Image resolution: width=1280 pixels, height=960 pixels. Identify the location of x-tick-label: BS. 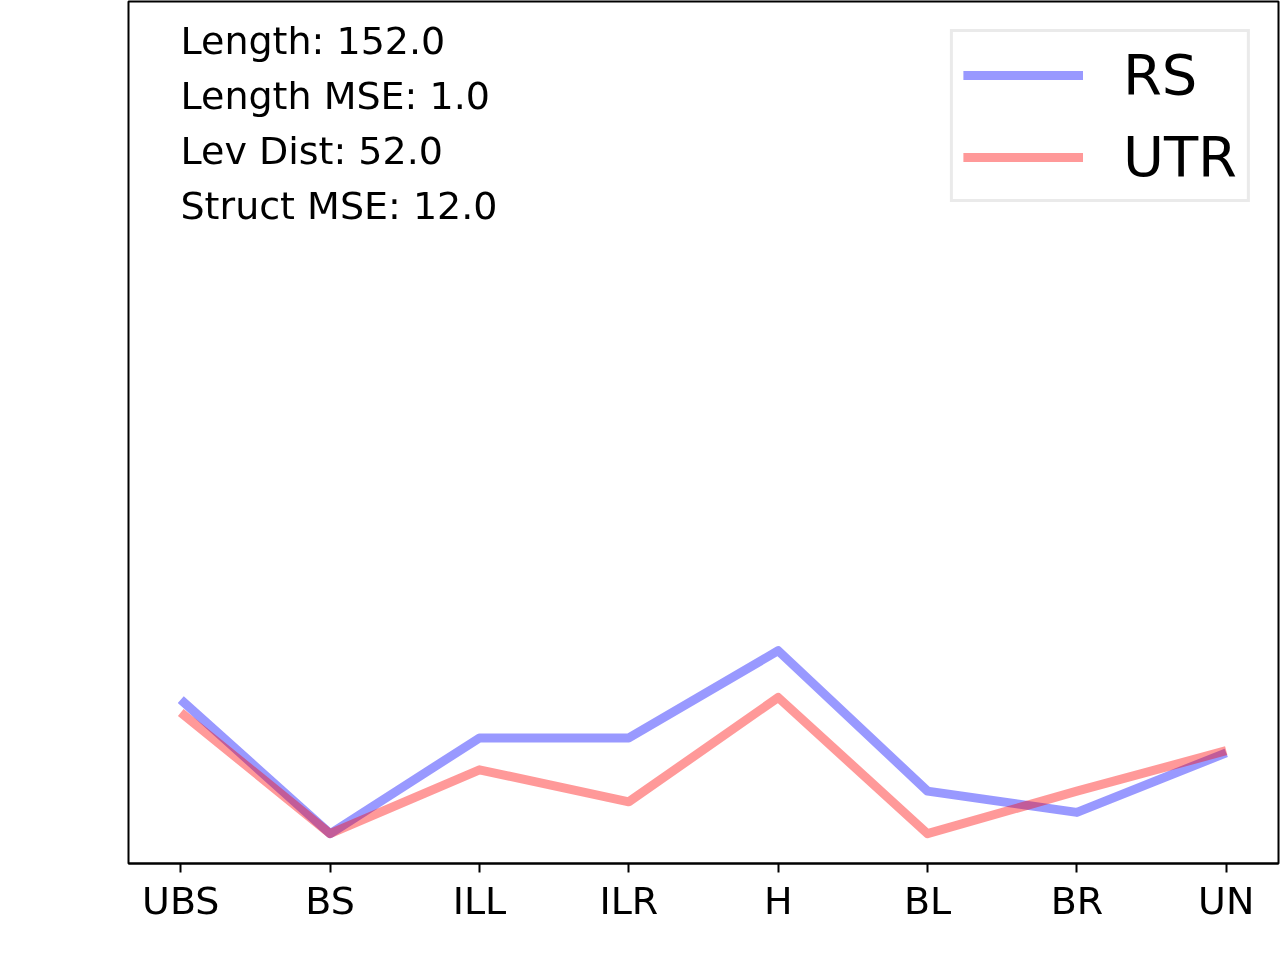
(330, 900).